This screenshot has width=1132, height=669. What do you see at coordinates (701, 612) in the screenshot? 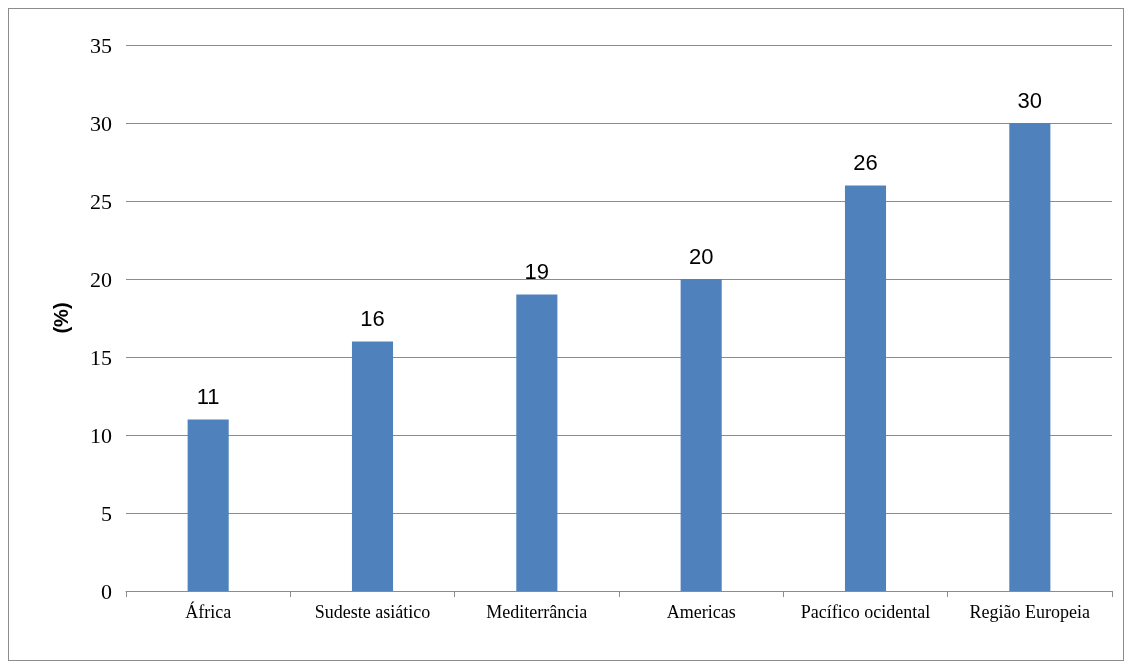
I see `x-tick-label: Americas` at bounding box center [701, 612].